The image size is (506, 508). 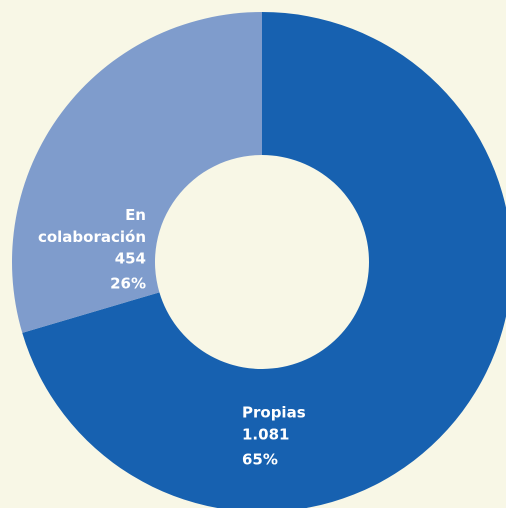 What do you see at coordinates (130, 259) in the screenshot?
I see `slice-value: 454` at bounding box center [130, 259].